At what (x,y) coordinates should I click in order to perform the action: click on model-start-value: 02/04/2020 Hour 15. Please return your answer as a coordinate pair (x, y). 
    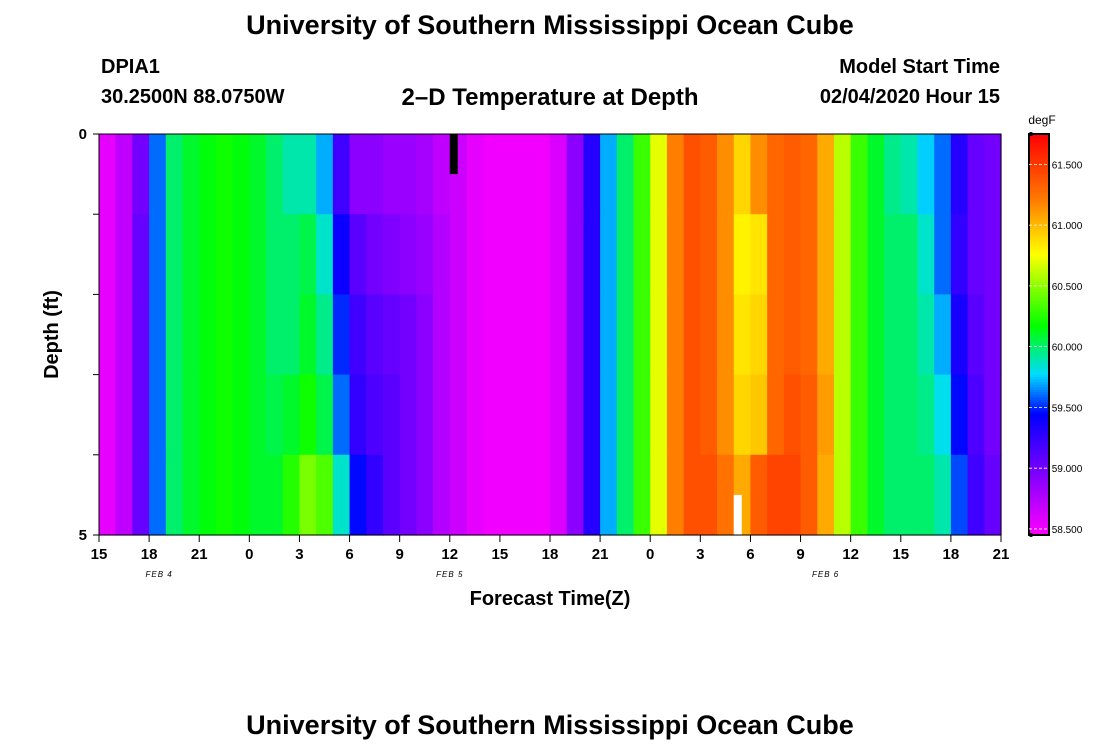
    Looking at the image, I should click on (909, 97).